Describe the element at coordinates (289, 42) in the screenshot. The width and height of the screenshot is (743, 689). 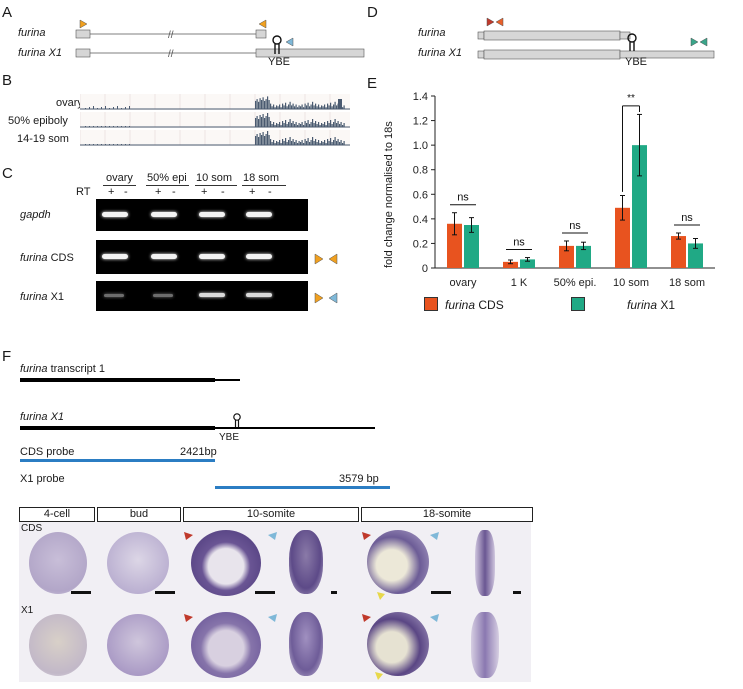
I see `blue-arrow-left` at that location.